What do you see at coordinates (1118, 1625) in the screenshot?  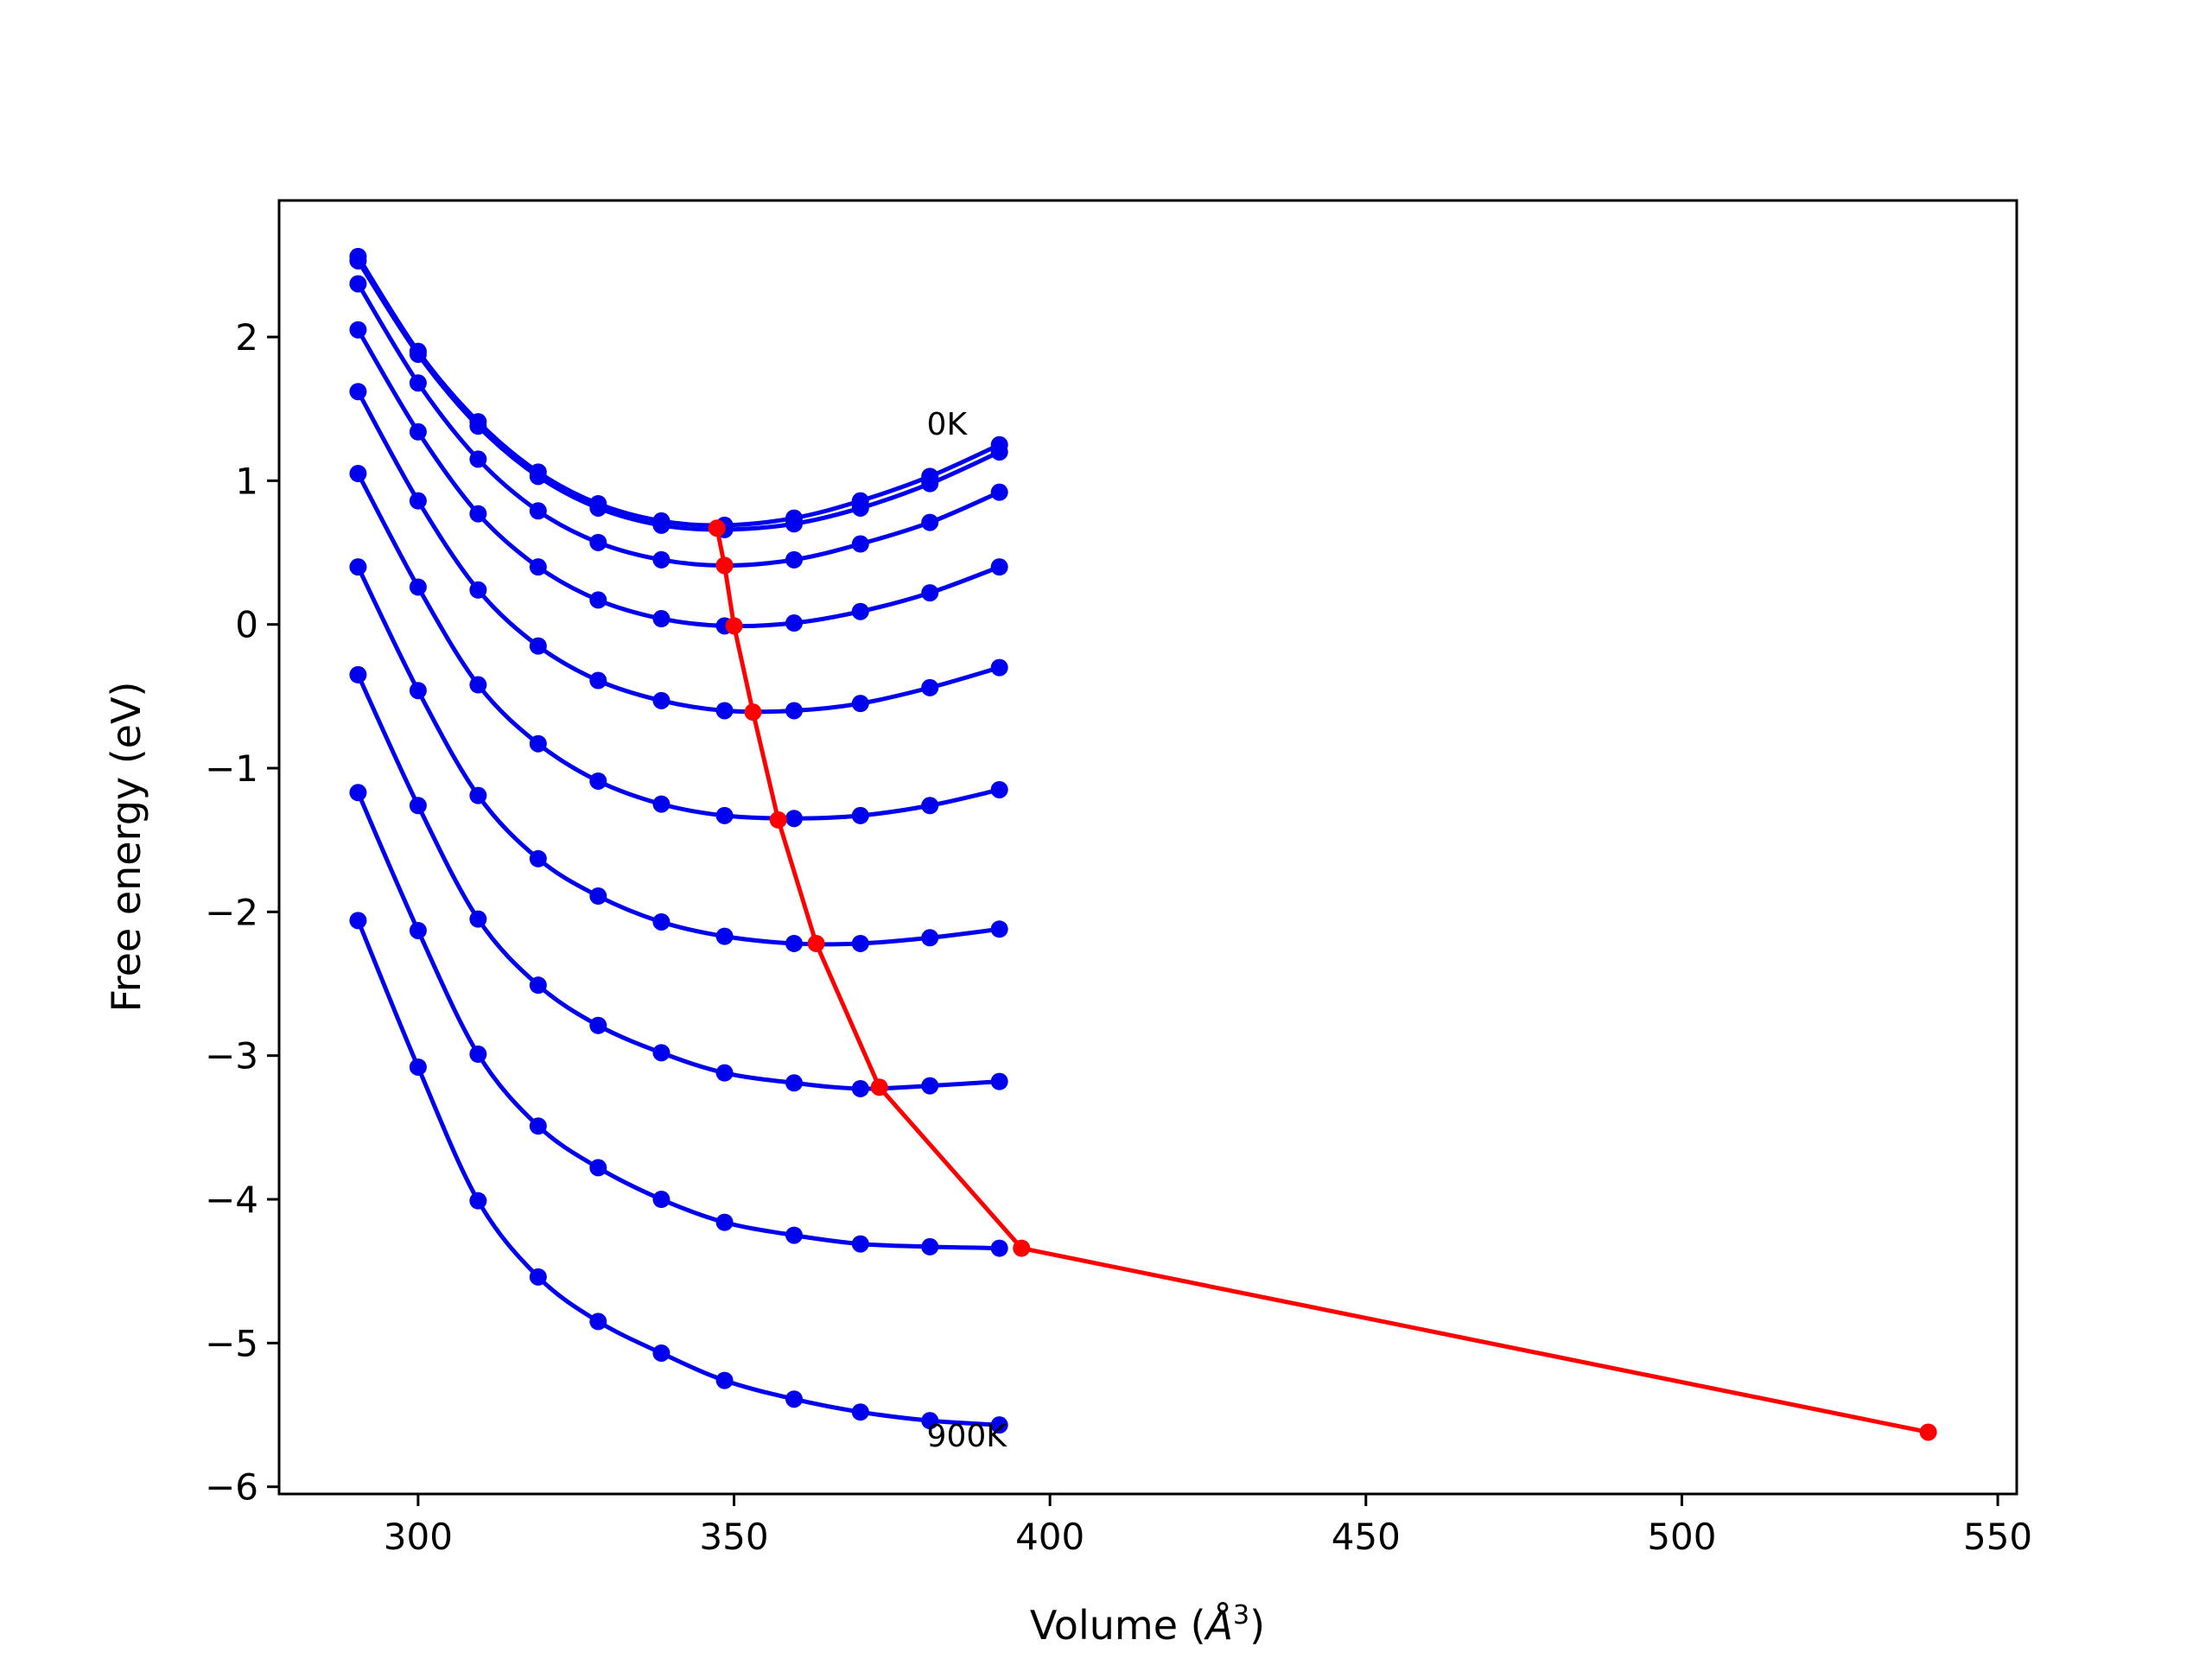 I see `x-axis-label-text: Volume (` at bounding box center [1118, 1625].